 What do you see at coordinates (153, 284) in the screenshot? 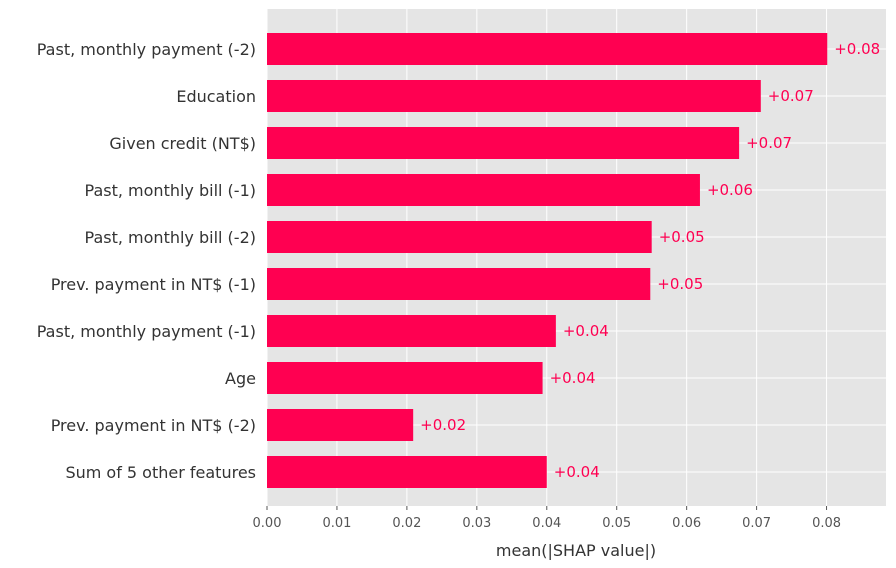
I see `category-label: Prev. payment in NT$ (-1)` at bounding box center [153, 284].